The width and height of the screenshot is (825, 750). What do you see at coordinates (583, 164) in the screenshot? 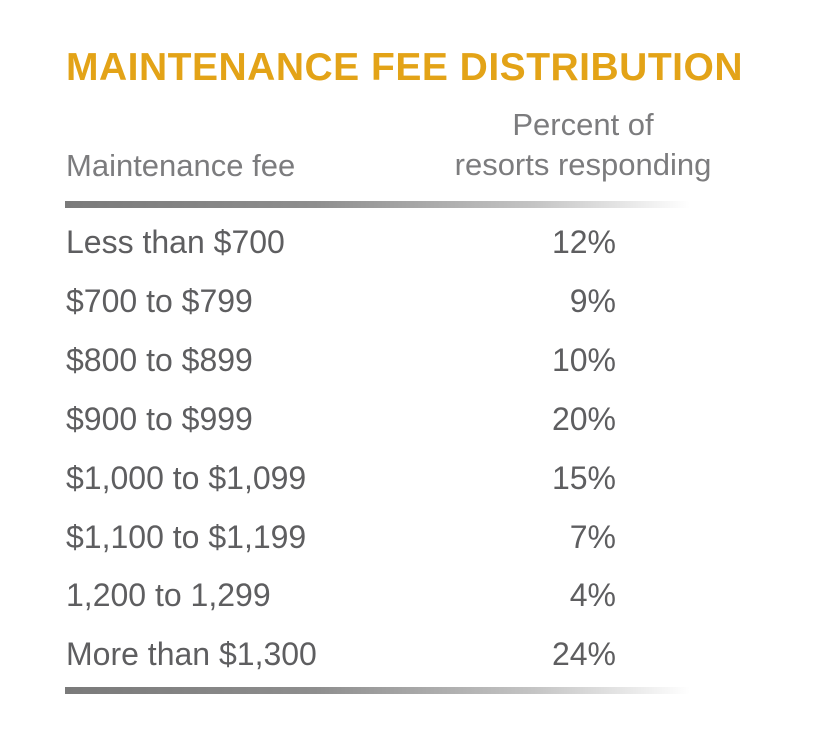
I see `column-header-percent-line2: resorts responding` at bounding box center [583, 164].